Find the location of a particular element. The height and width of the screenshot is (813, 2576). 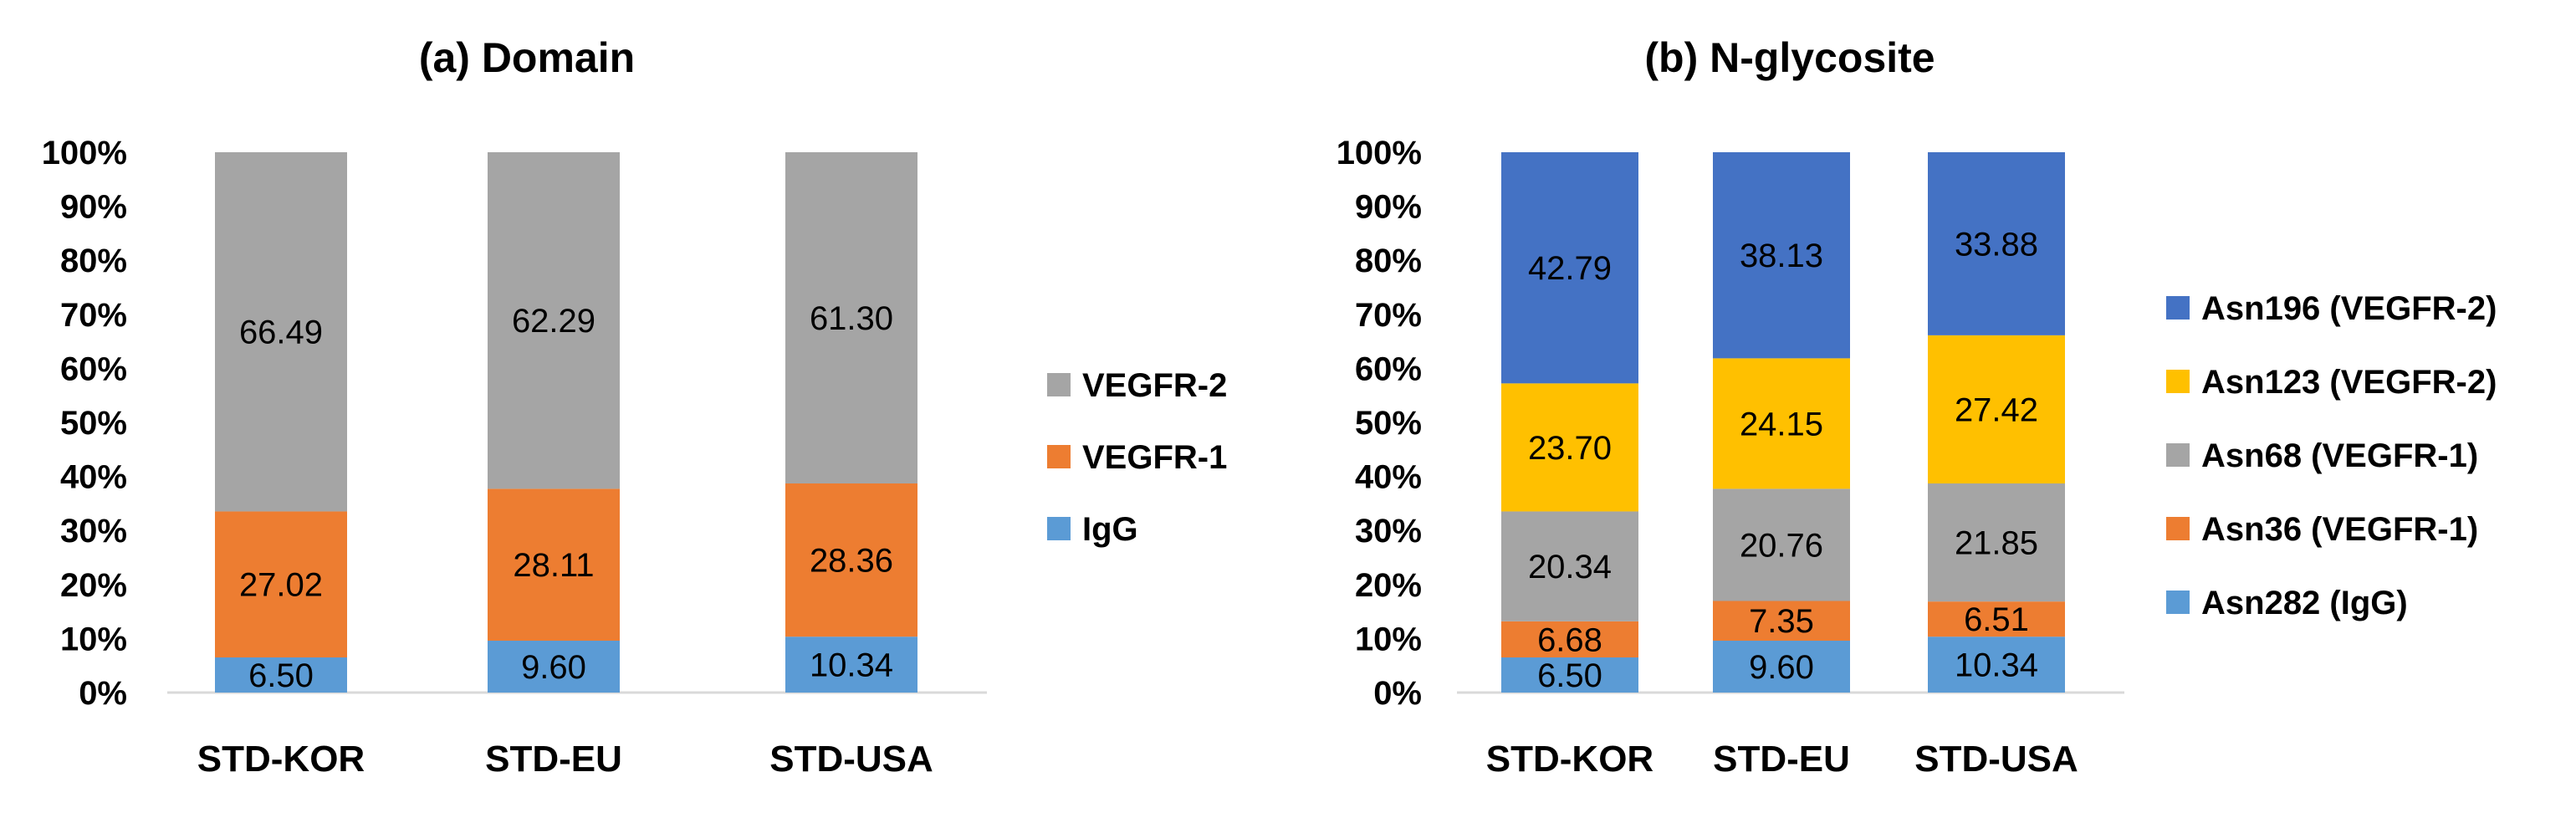

data-label: 6.68 is located at coordinates (1569, 639).